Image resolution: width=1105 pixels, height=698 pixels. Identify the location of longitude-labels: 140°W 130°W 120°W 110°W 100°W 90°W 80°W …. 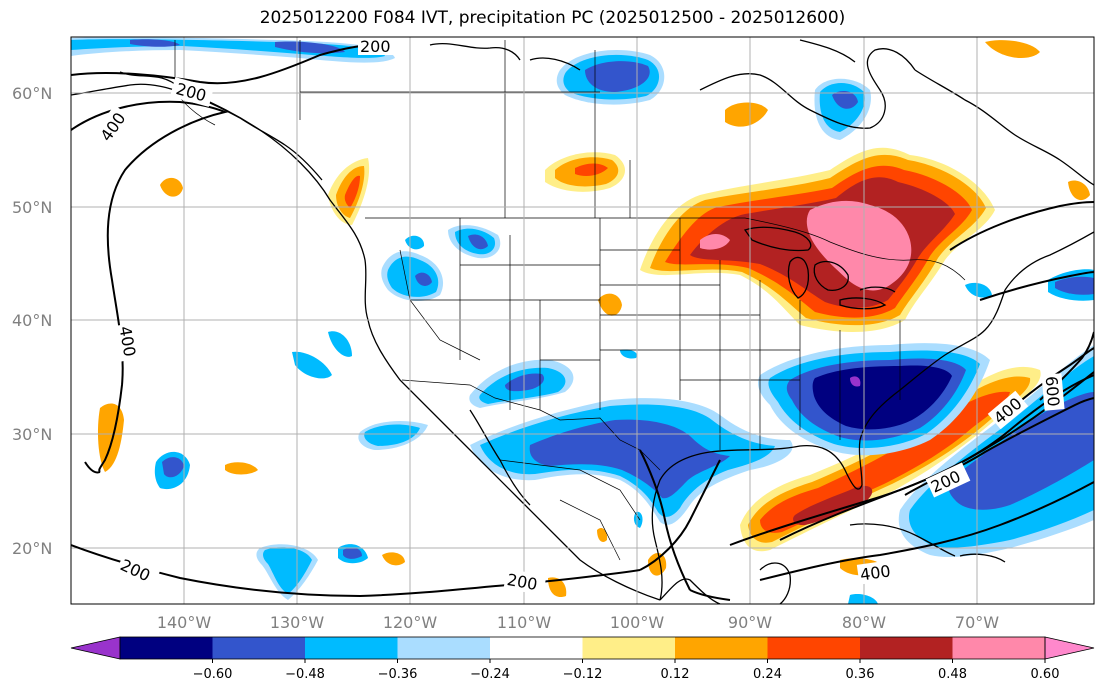
(578, 622).